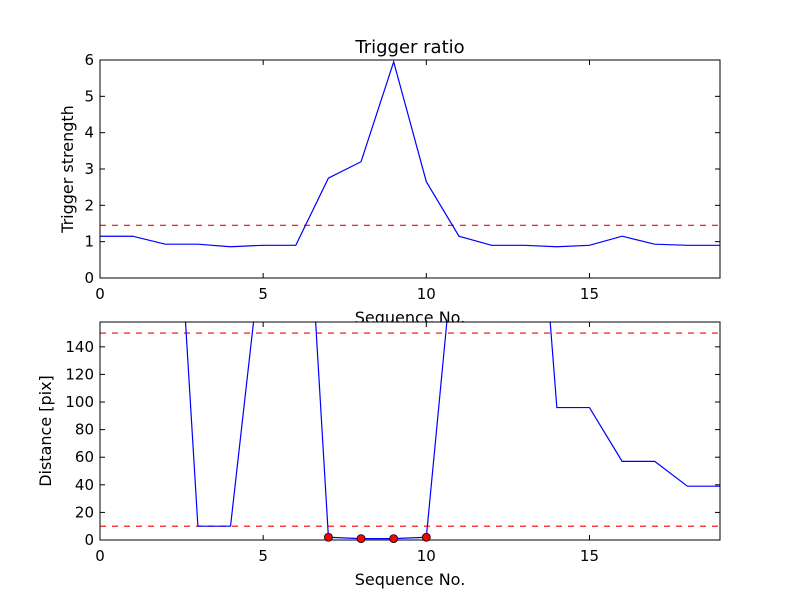  Describe the element at coordinates (426, 294) in the screenshot. I see `top-x-tick-label: 10` at that location.